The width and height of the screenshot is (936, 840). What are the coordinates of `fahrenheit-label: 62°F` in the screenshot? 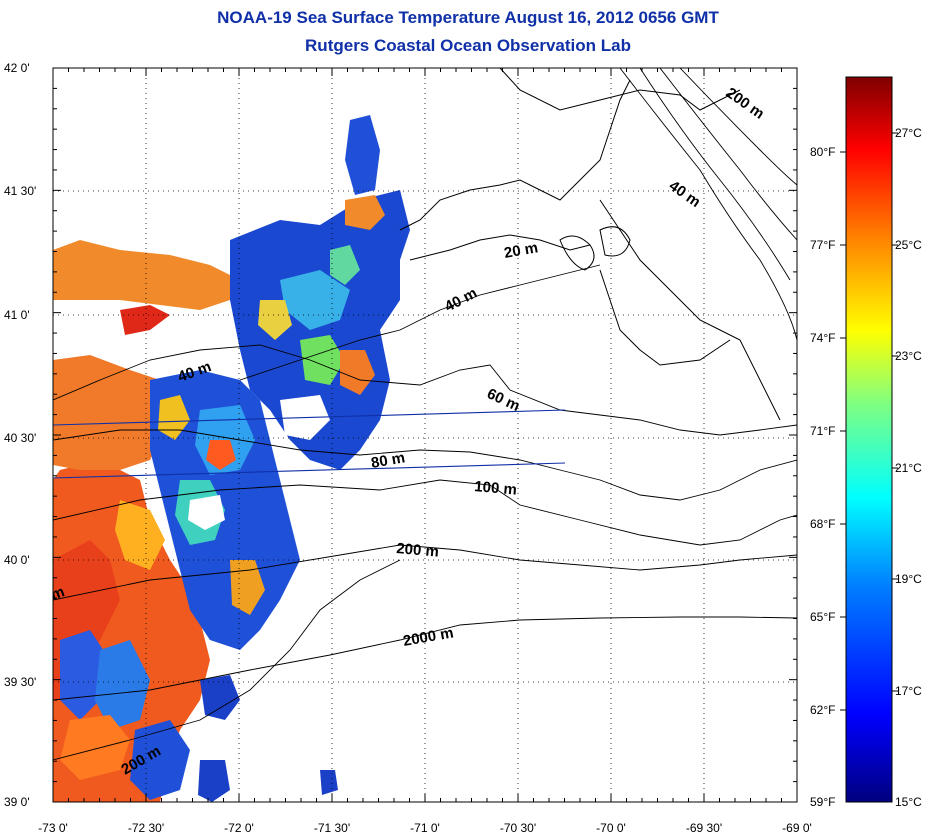 It's located at (822, 710).